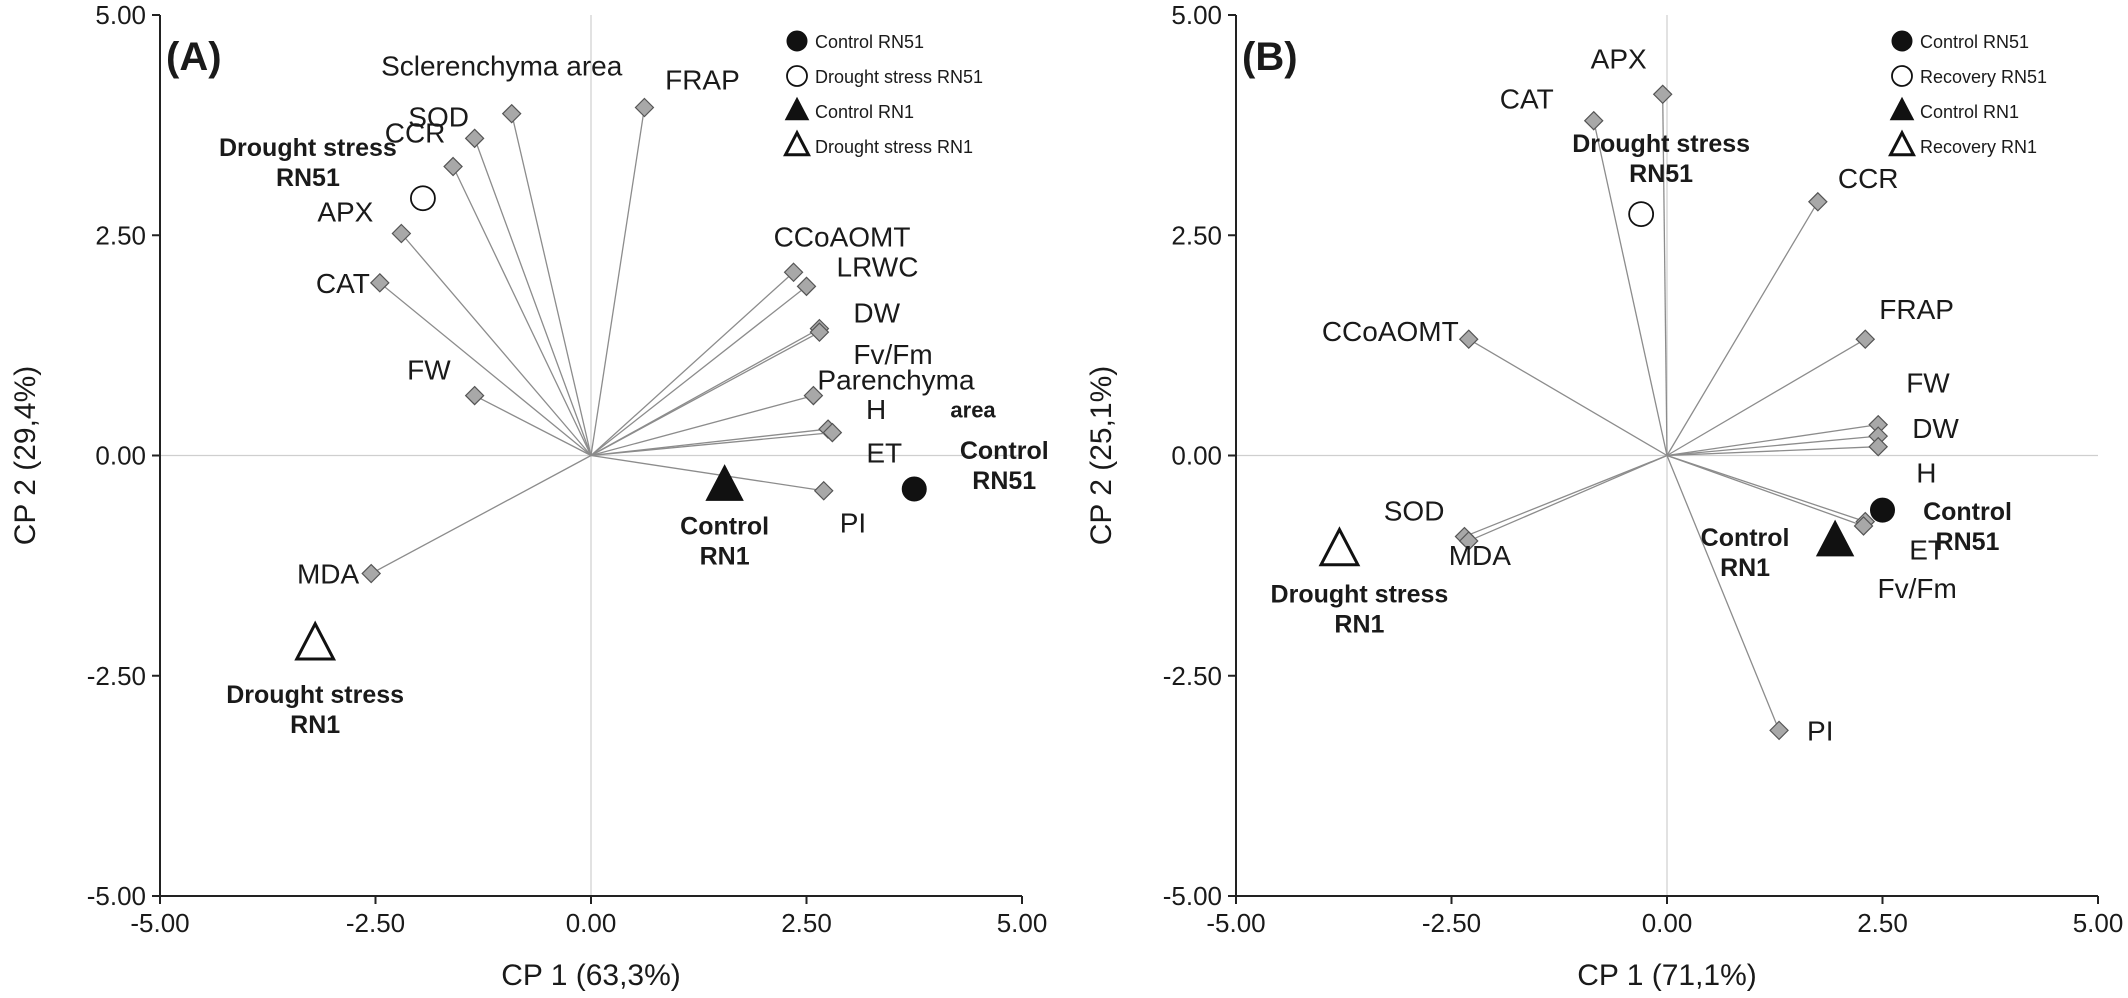  What do you see at coordinates (1101, 456) in the screenshot?
I see `y-axis-title: CP 2 (25,1%)` at bounding box center [1101, 456].